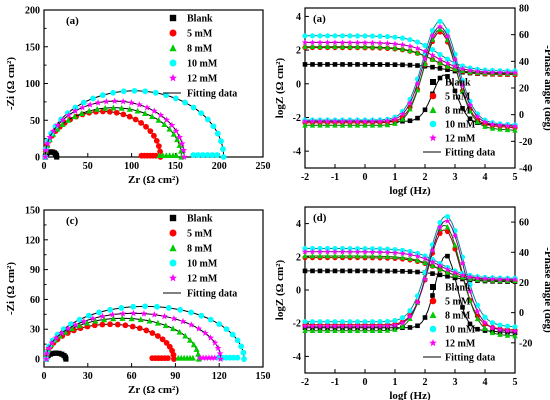 Image resolution: width=550 pixels, height=400 pixels. I want to click on y-tick-label: -4, so click(297, 357).